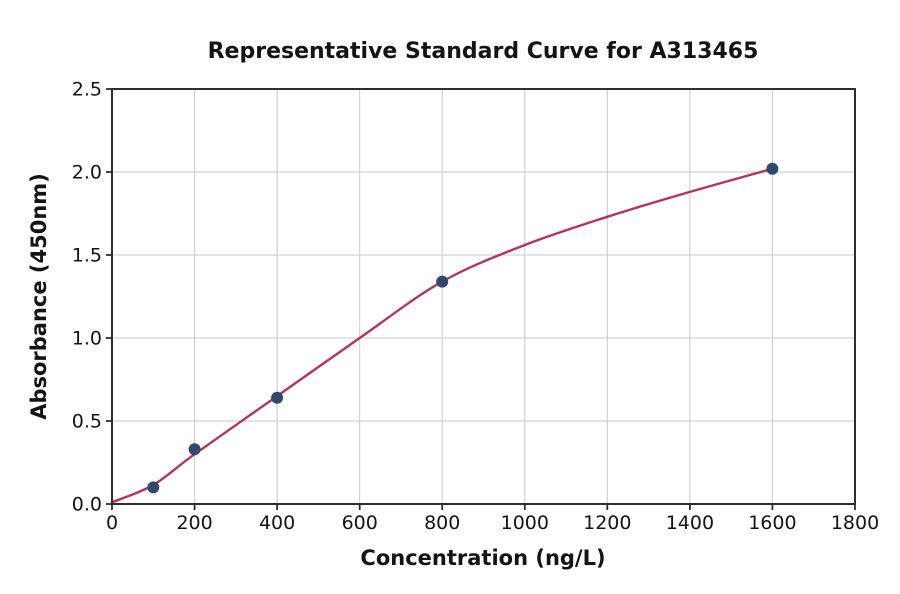 The width and height of the screenshot is (900, 594). I want to click on x-tick-label: 1000, so click(525, 523).